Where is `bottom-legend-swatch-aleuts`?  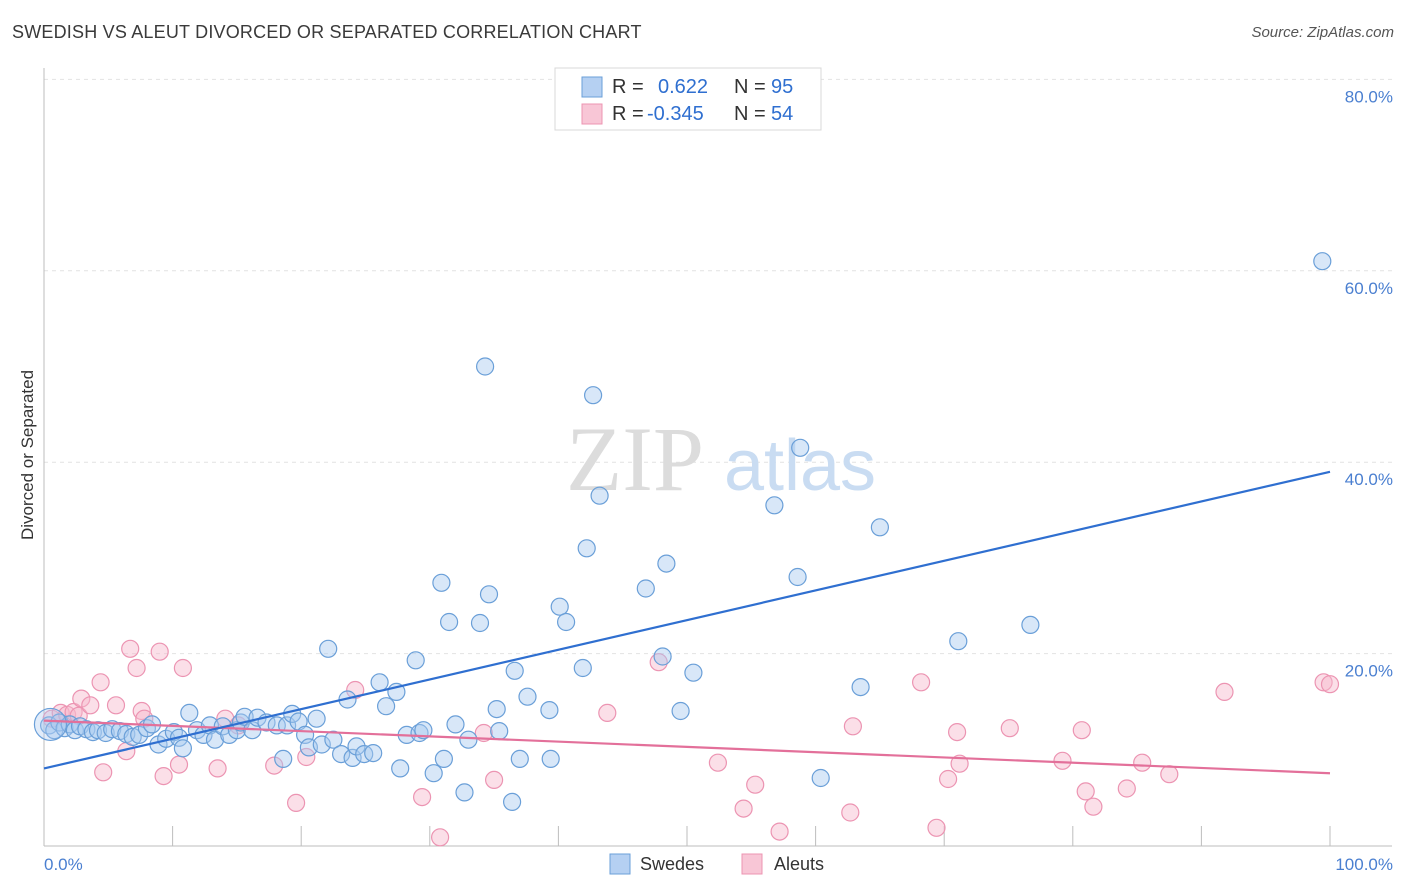 bottom-legend-swatch-aleuts is located at coordinates (752, 864).